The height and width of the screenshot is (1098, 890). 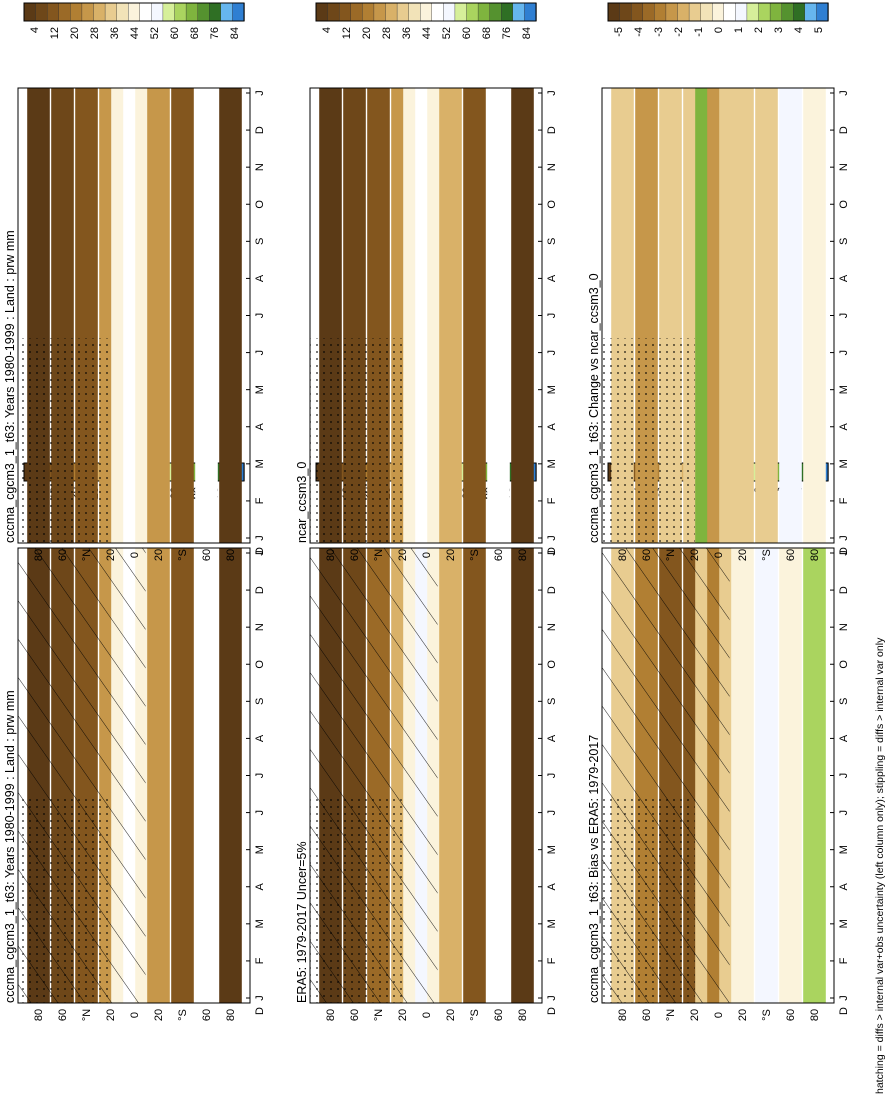 What do you see at coordinates (235, 33) in the screenshot?
I see `colorbar-label: 84` at bounding box center [235, 33].